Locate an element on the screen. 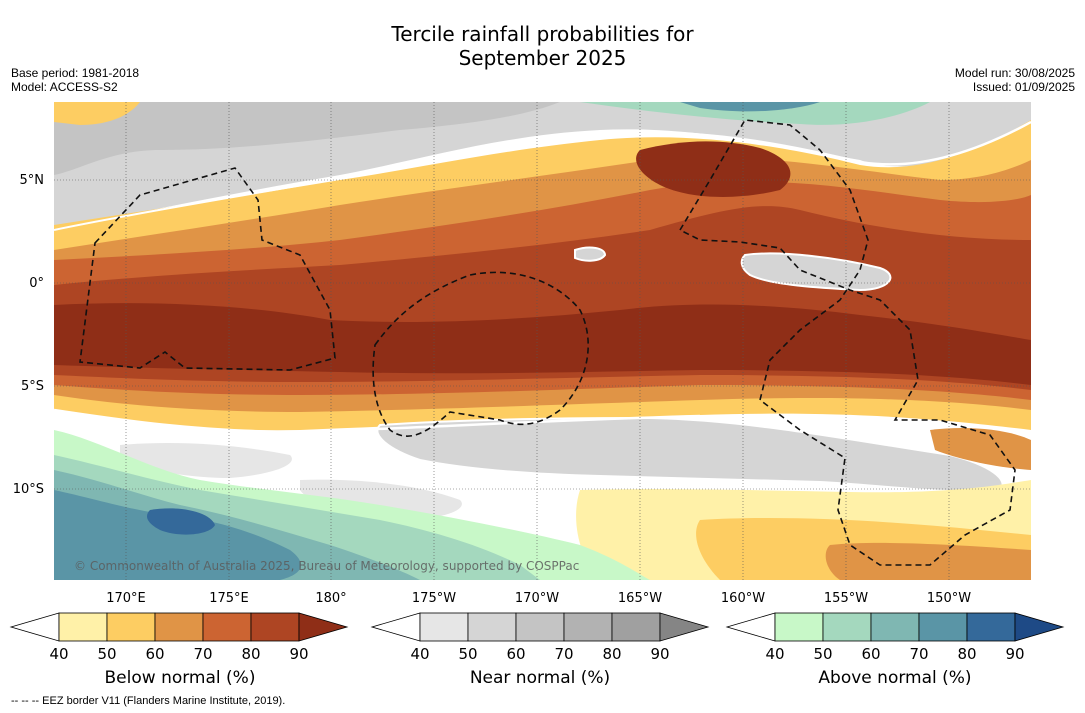  colorbar-below-tick: 70 is located at coordinates (202, 654).